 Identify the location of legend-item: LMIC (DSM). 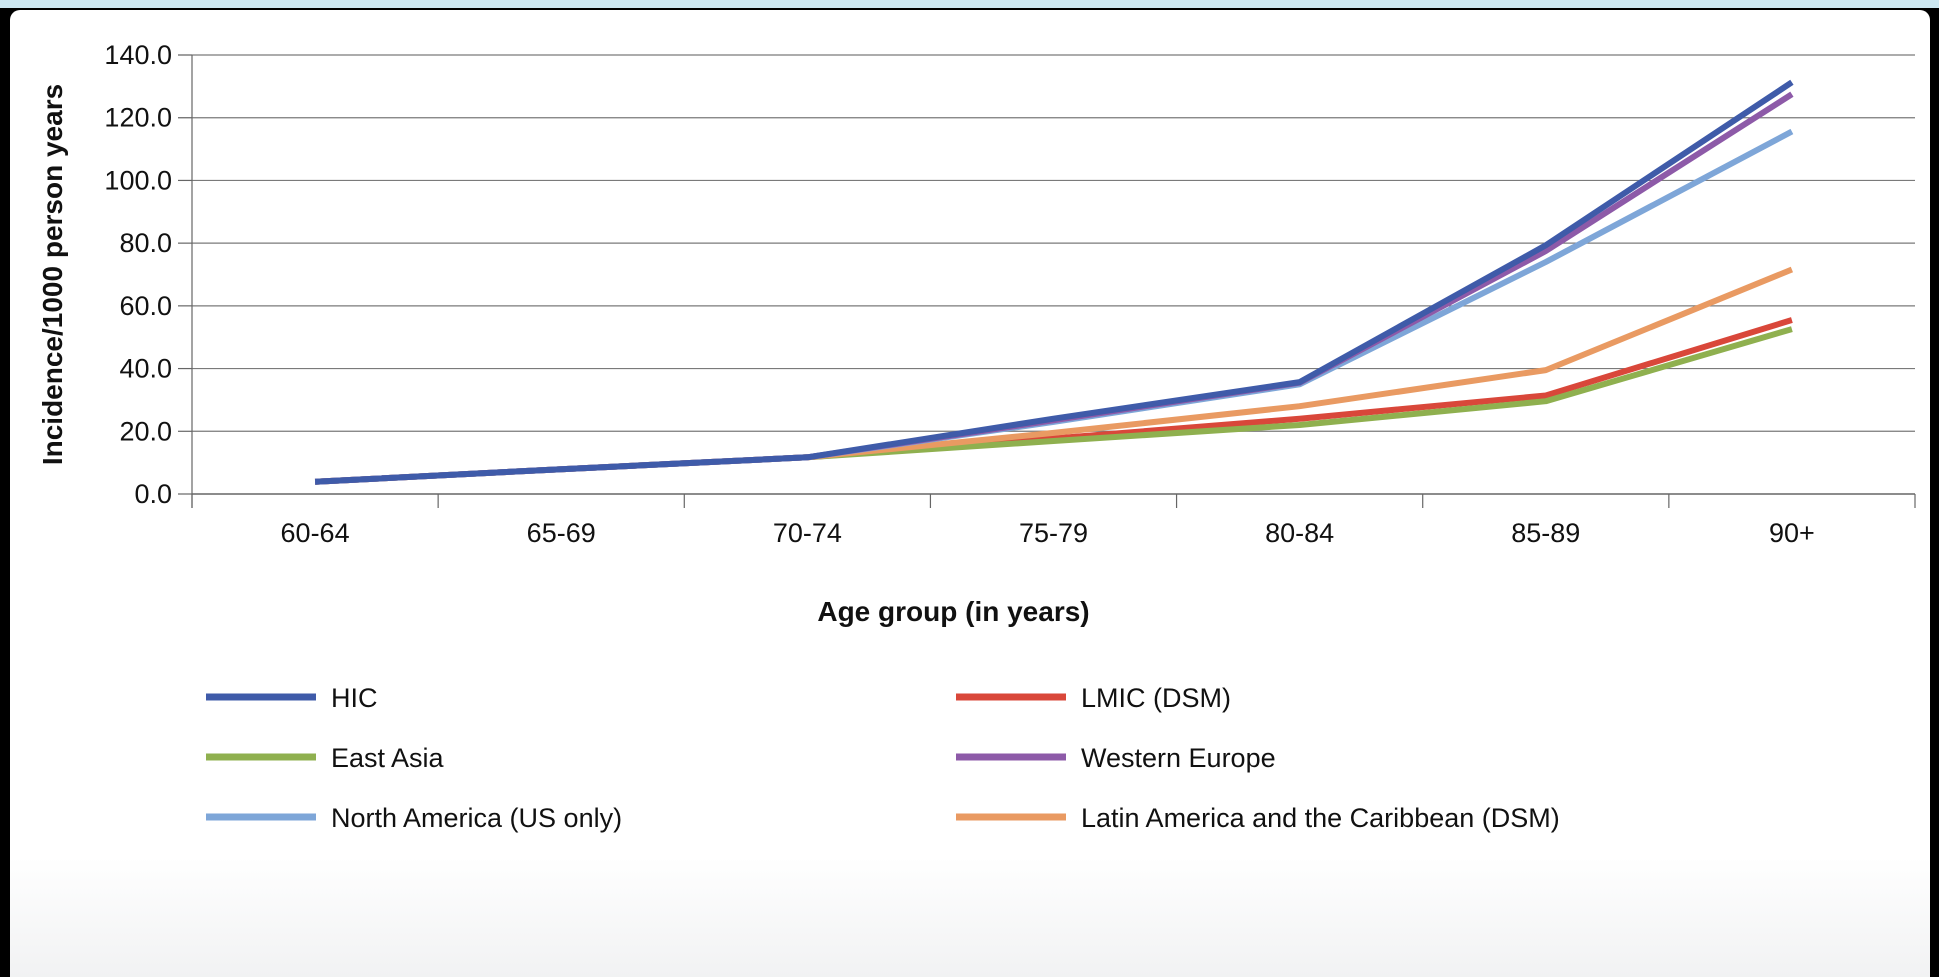
(1093, 698).